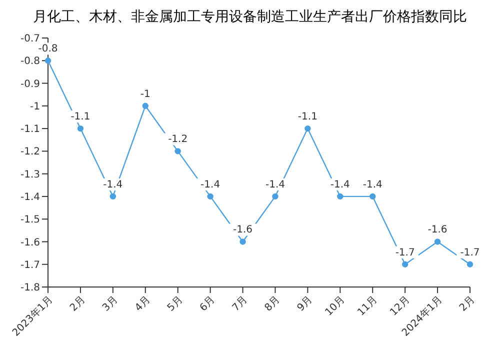 The height and width of the screenshot is (350, 500). I want to click on x-tick-label: 7月, so click(240, 304).